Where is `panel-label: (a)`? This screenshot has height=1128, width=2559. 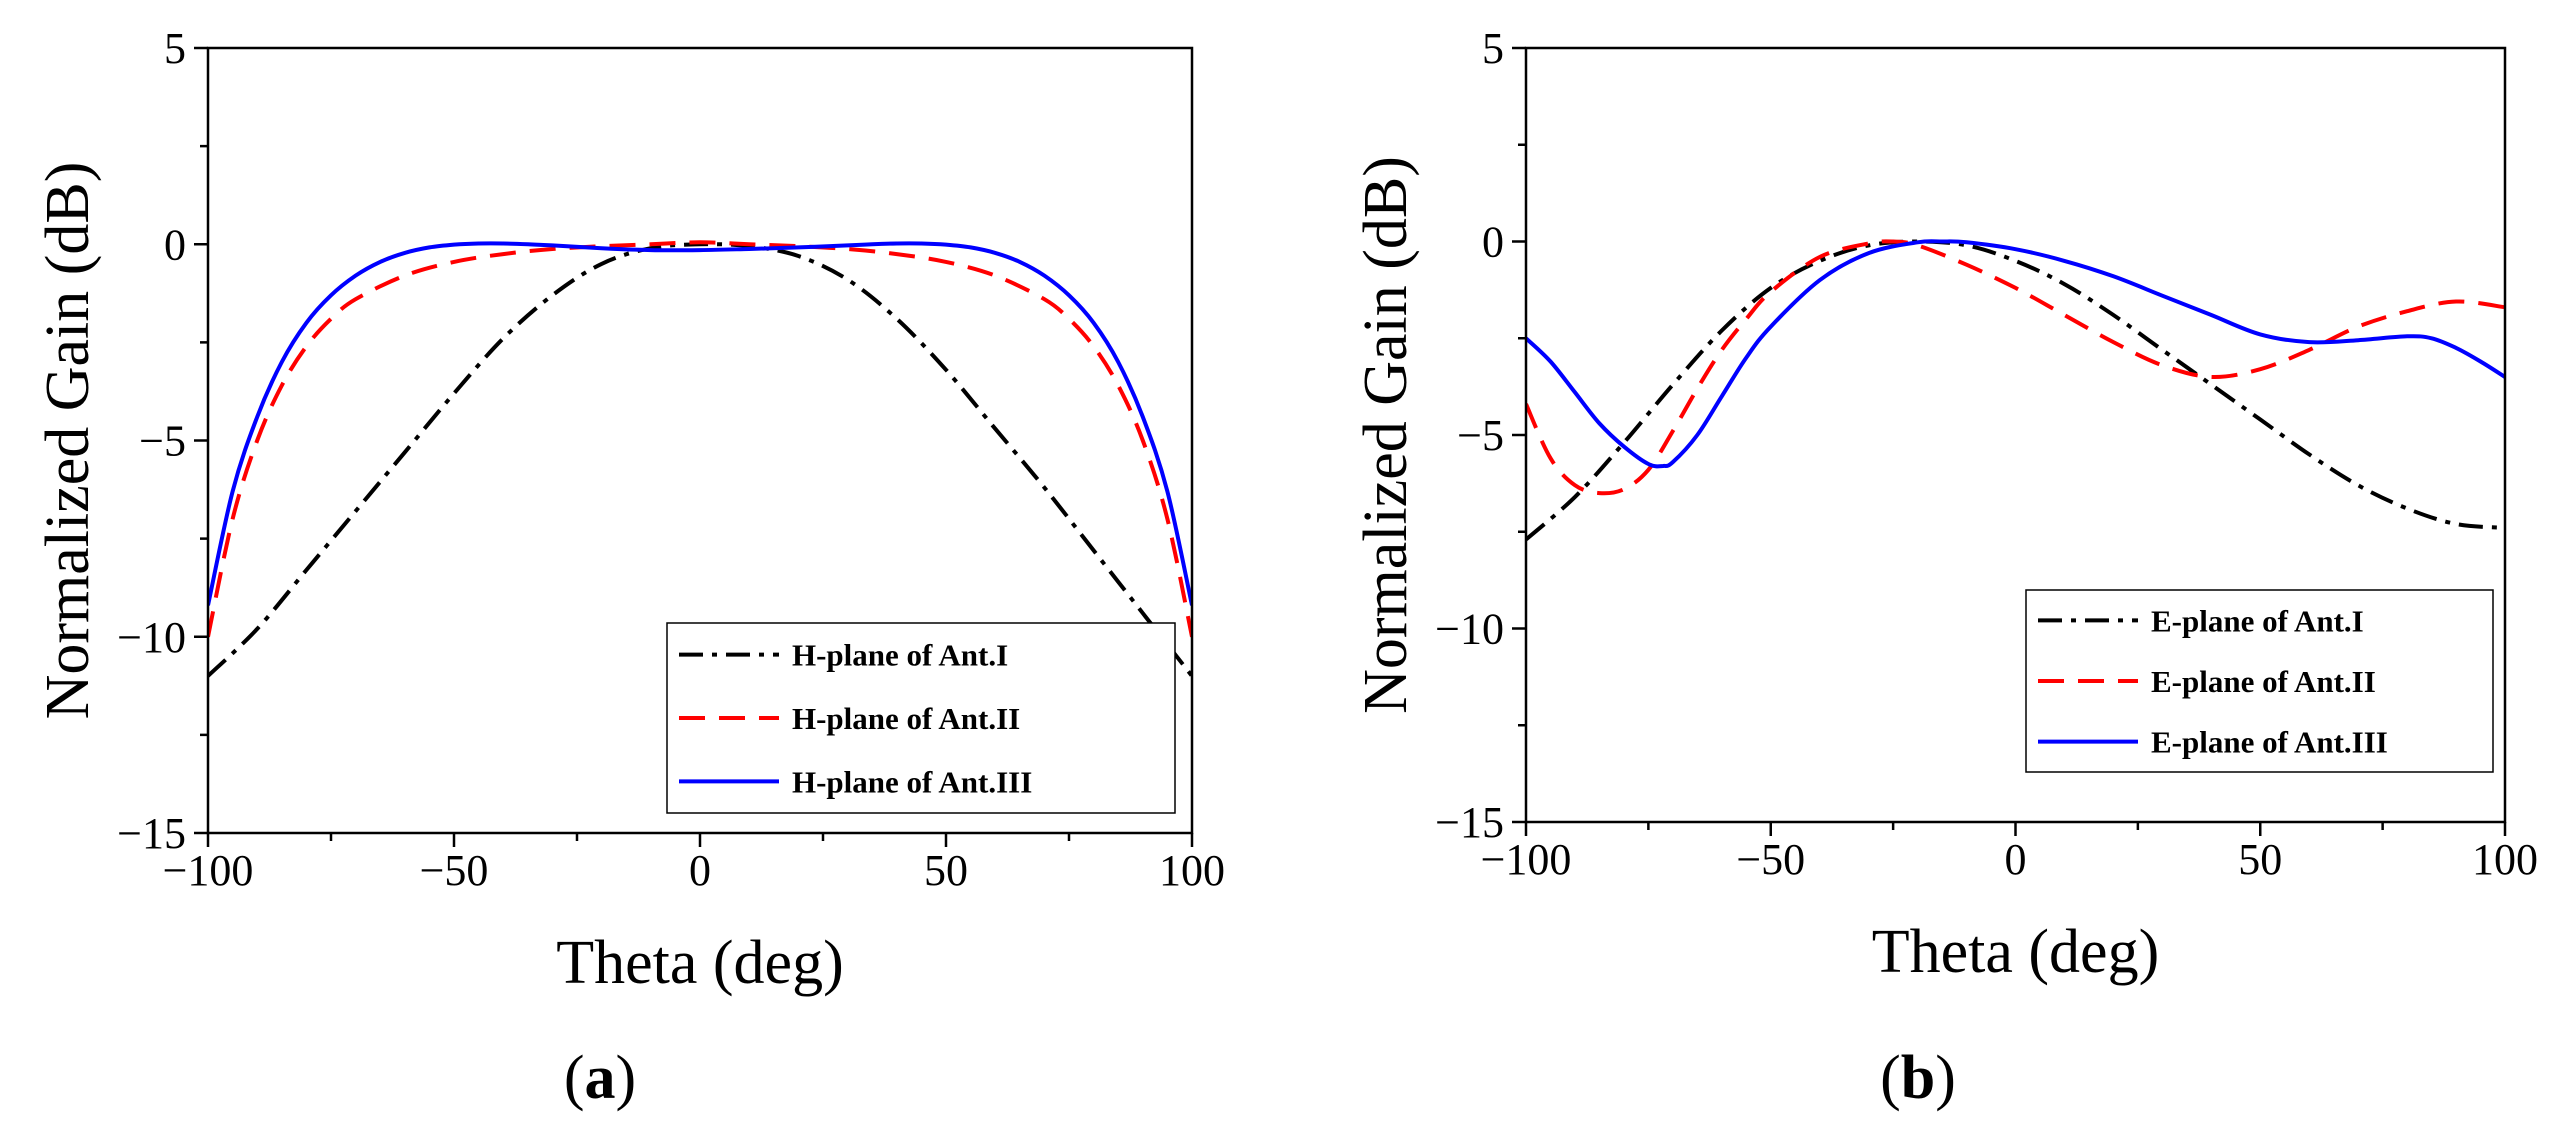
panel-label: (a) is located at coordinates (600, 1078).